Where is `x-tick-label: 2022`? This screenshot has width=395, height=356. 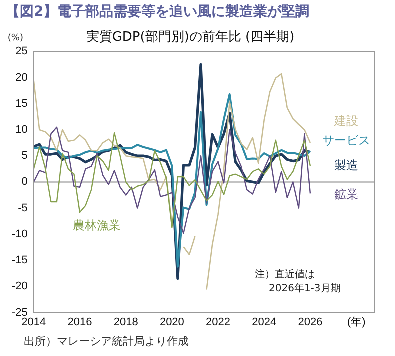
x-tick-label: 2022 is located at coordinates (218, 322).